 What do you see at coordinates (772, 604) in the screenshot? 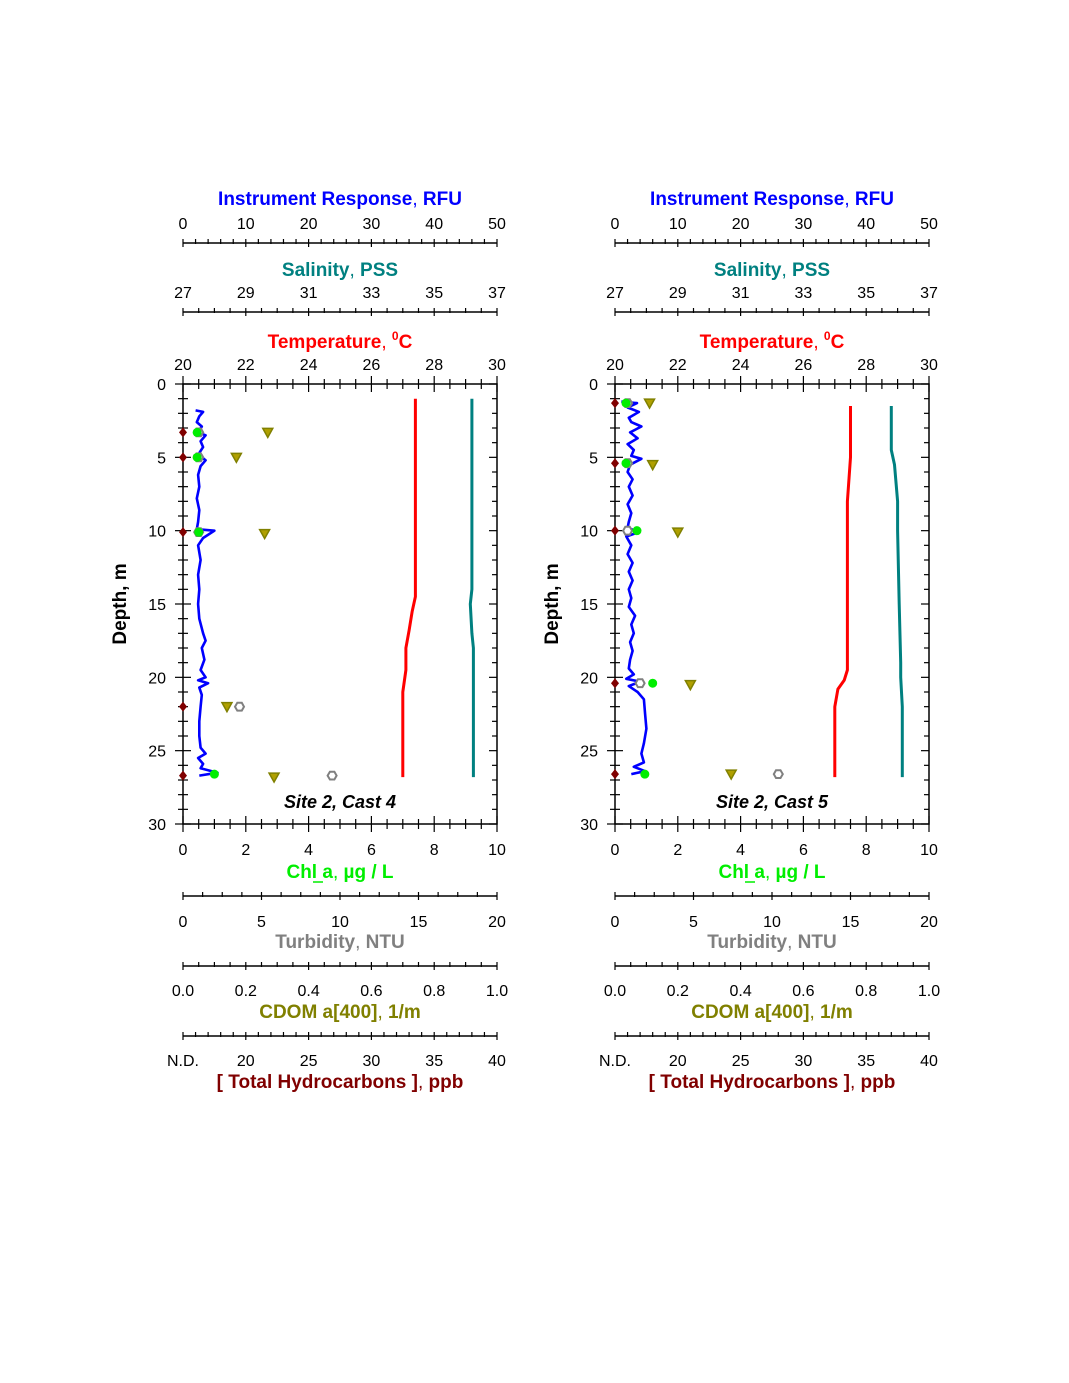
I see `plot-frame` at bounding box center [772, 604].